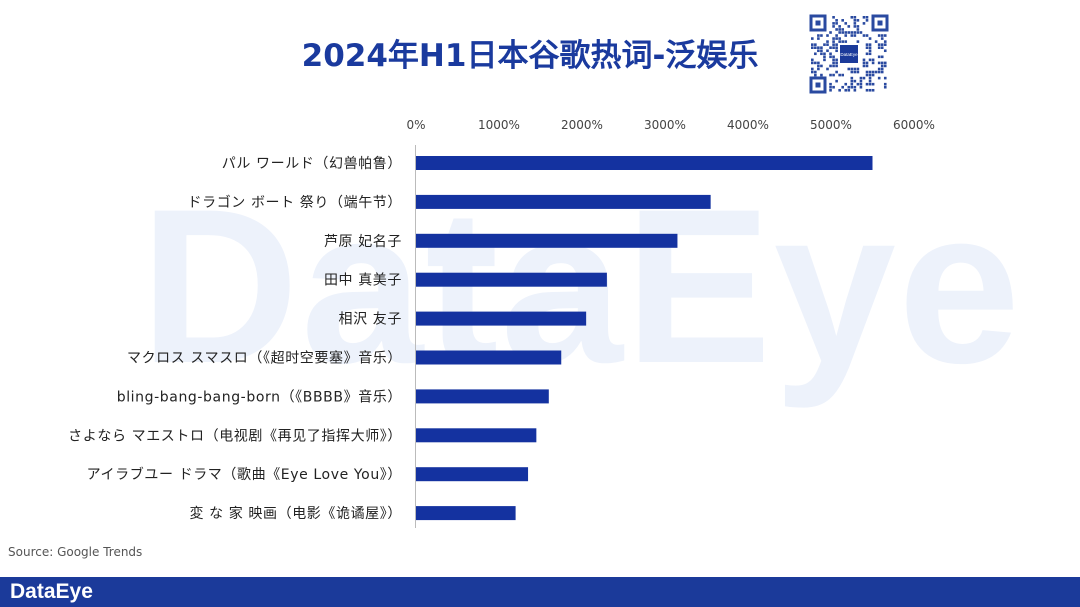  What do you see at coordinates (665, 125) in the screenshot?
I see `x-tick-label: 3000%` at bounding box center [665, 125].